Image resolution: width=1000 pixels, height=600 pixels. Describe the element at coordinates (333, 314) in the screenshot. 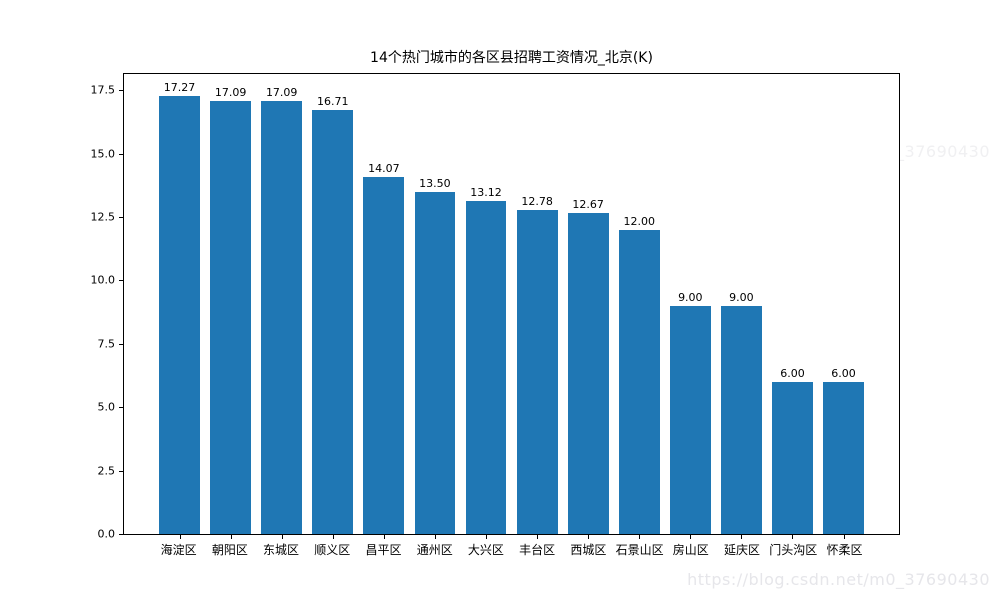

I see `bar: 16.71` at that location.